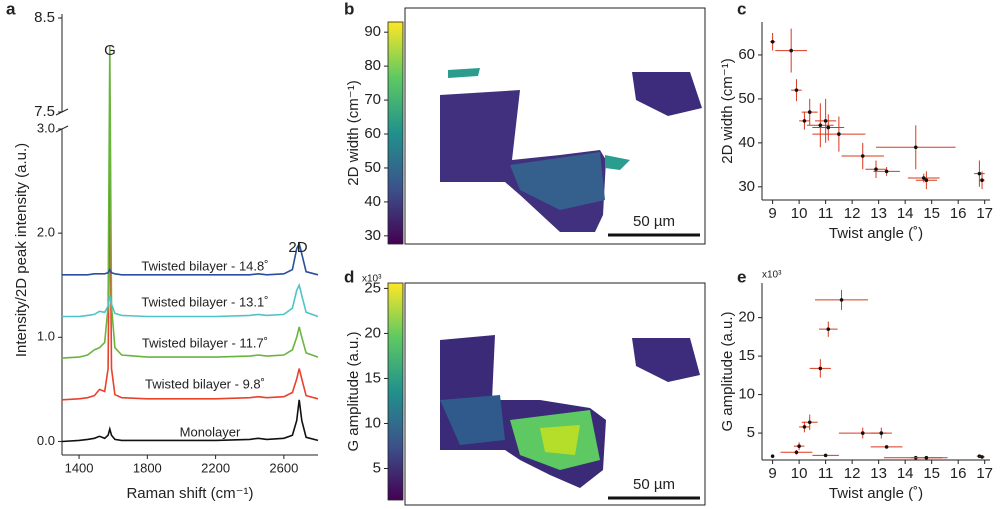  Describe the element at coordinates (189, 493) in the screenshot. I see `label: Raman shift (cm⁻¹)` at that location.